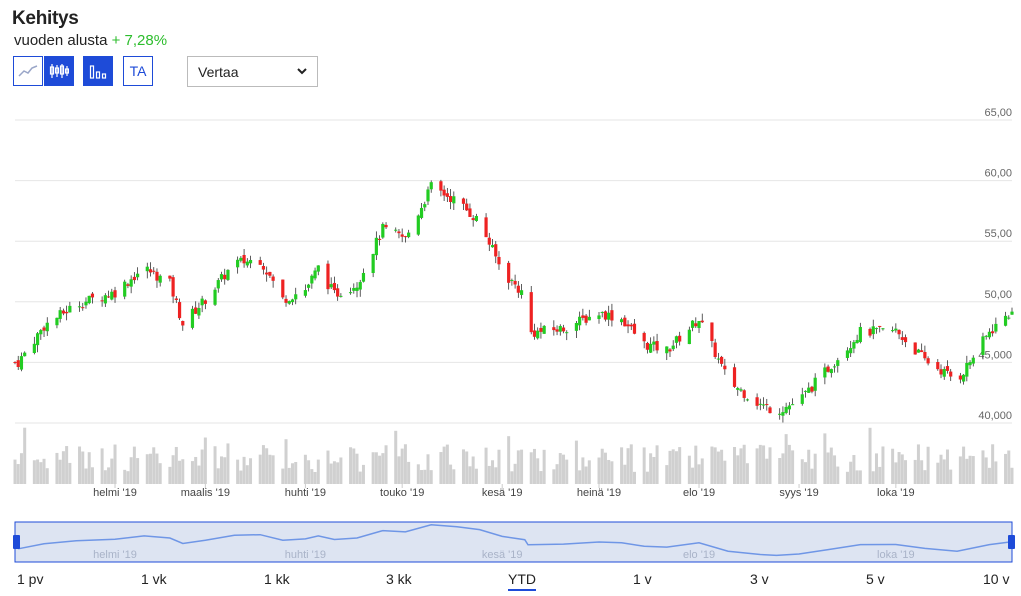  What do you see at coordinates (154, 579) in the screenshot?
I see `period-1-vk: 1 vk` at bounding box center [154, 579].